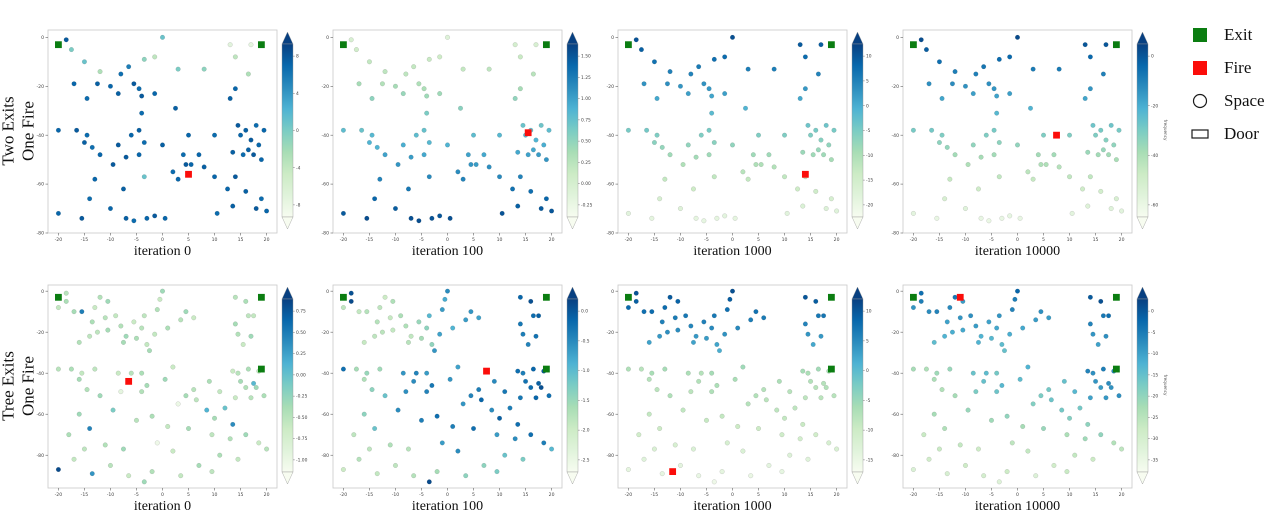 This screenshot has width=1268, height=518. What do you see at coordinates (136, 240) in the screenshot?
I see `x-tick-label: -5` at bounding box center [136, 240].